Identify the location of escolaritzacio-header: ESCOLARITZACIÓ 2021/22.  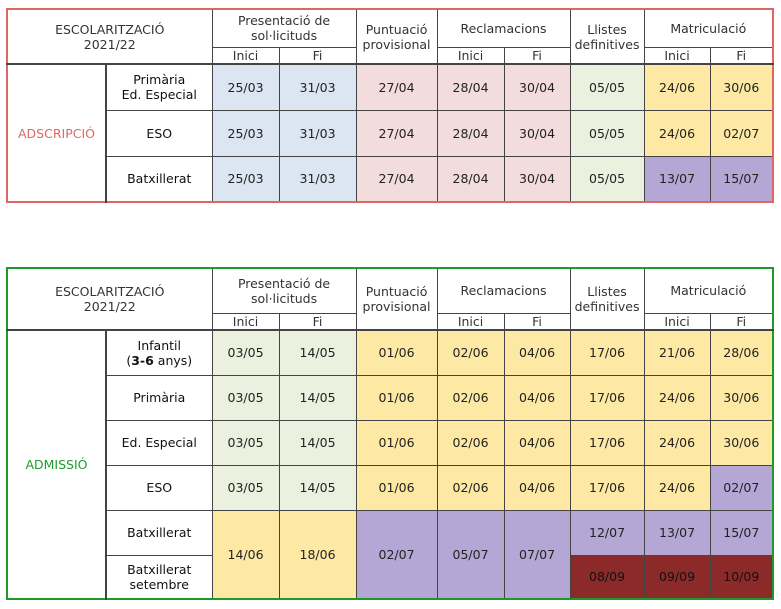
(109, 36).